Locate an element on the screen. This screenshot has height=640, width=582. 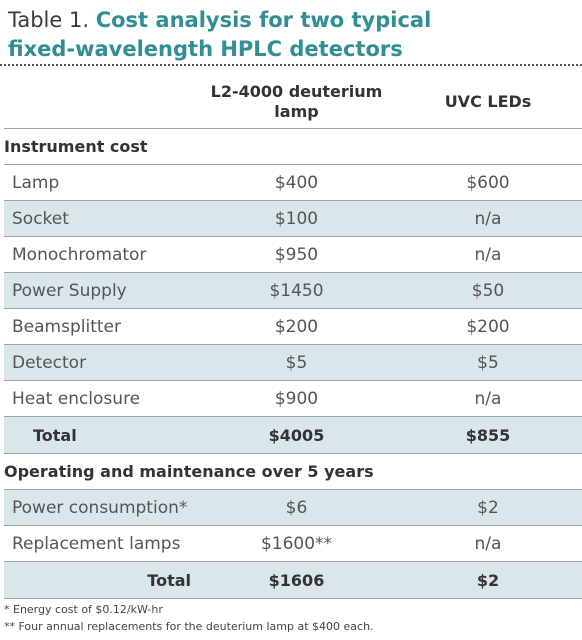
item-cell: Lamp is located at coordinates (101, 182).